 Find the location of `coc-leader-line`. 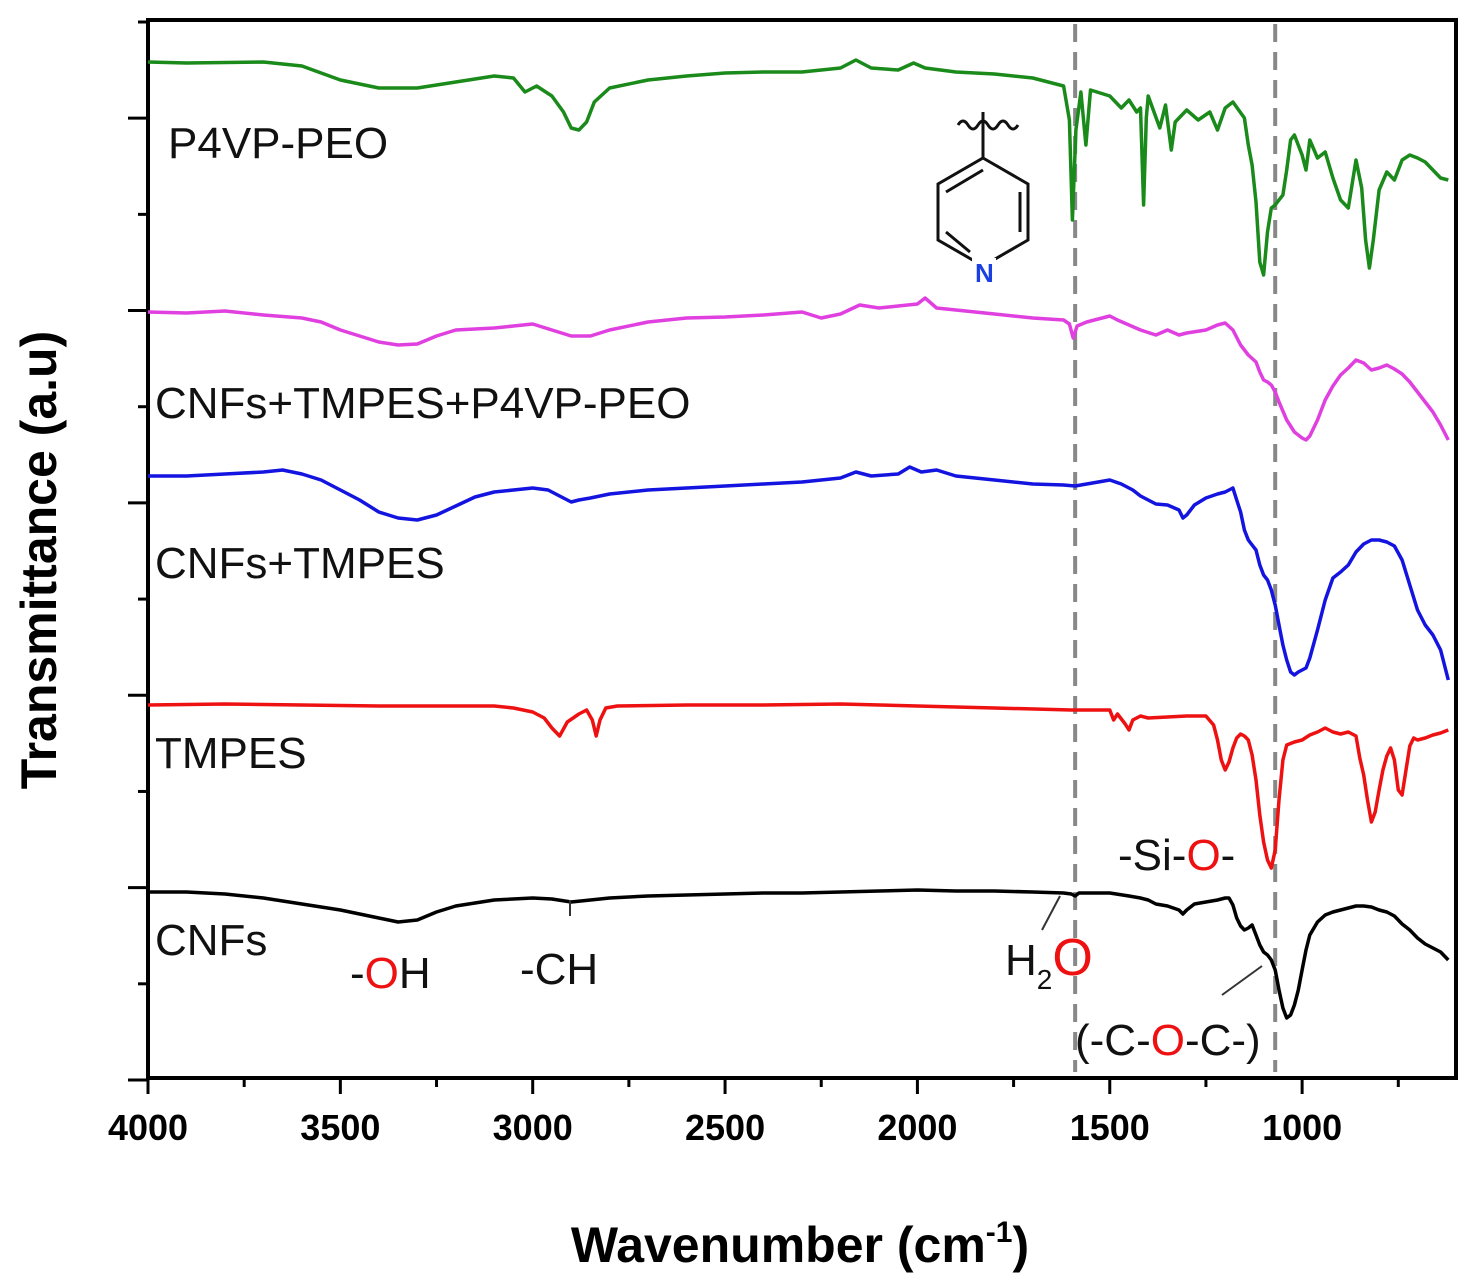

coc-leader-line is located at coordinates (1242, 980).